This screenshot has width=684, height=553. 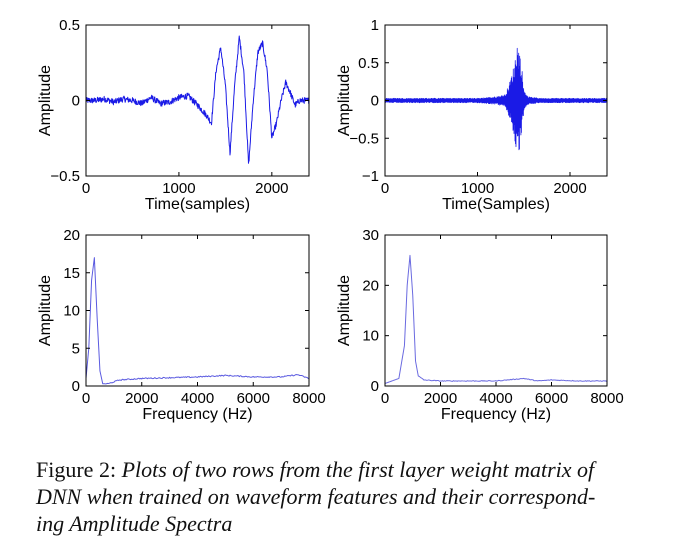 What do you see at coordinates (370, 235) in the screenshot?
I see `y-tick-label: 30` at bounding box center [370, 235].